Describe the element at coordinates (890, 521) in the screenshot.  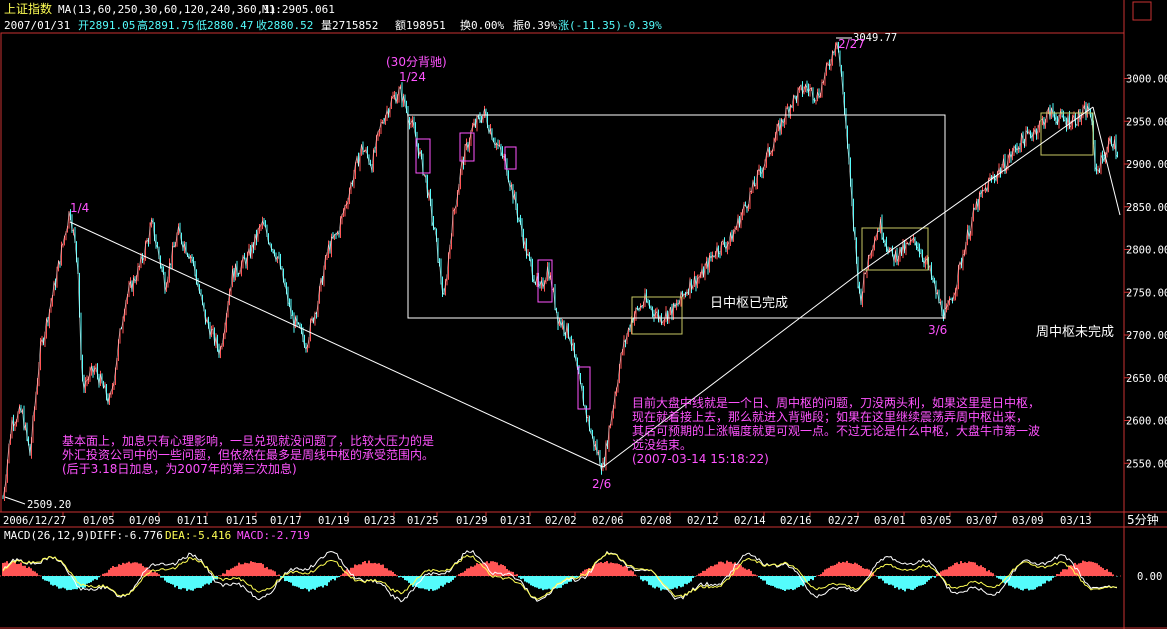
I see `date-tick-label: 03/01` at that location.